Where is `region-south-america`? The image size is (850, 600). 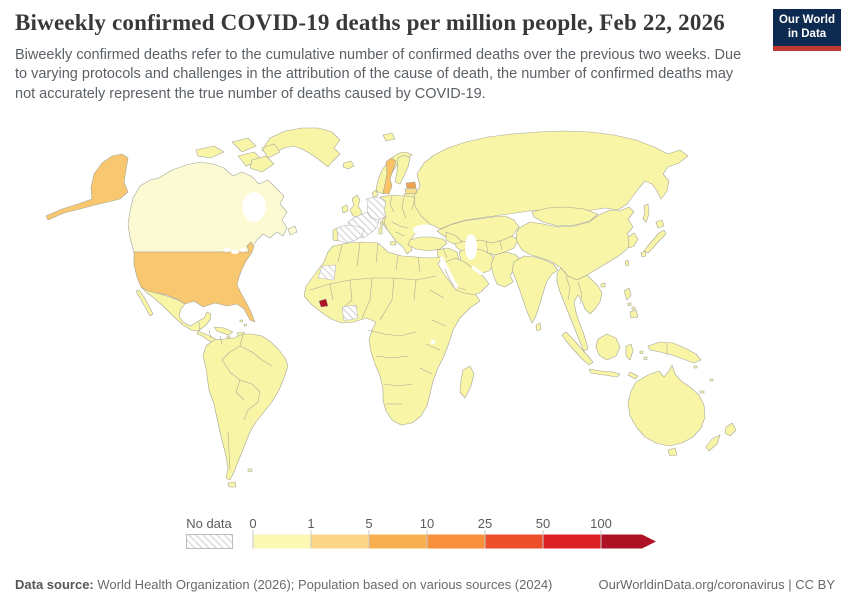 region-south-america is located at coordinates (245, 407).